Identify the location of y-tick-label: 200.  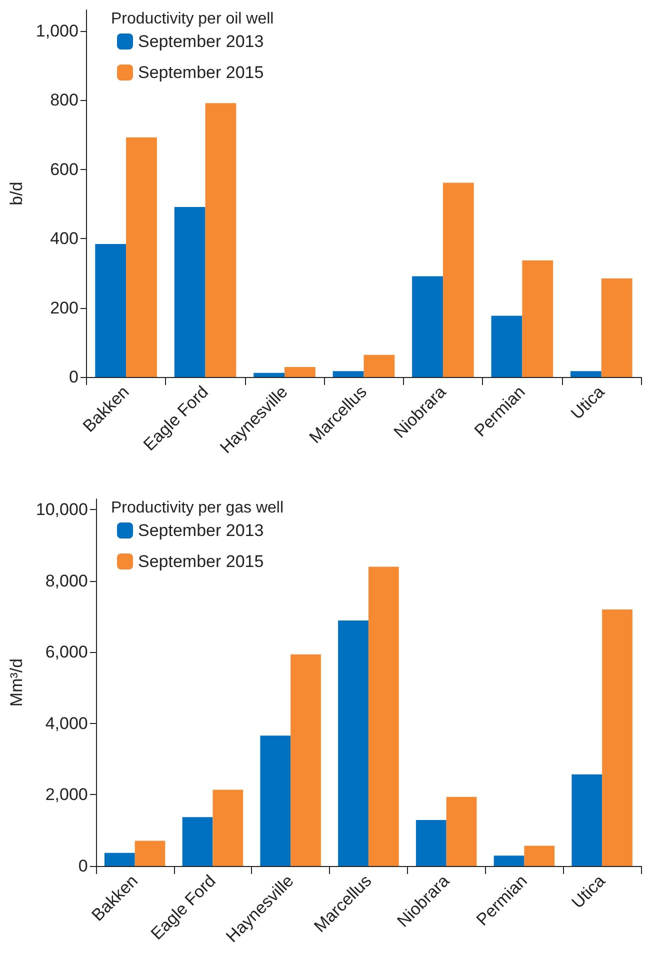
(64, 308).